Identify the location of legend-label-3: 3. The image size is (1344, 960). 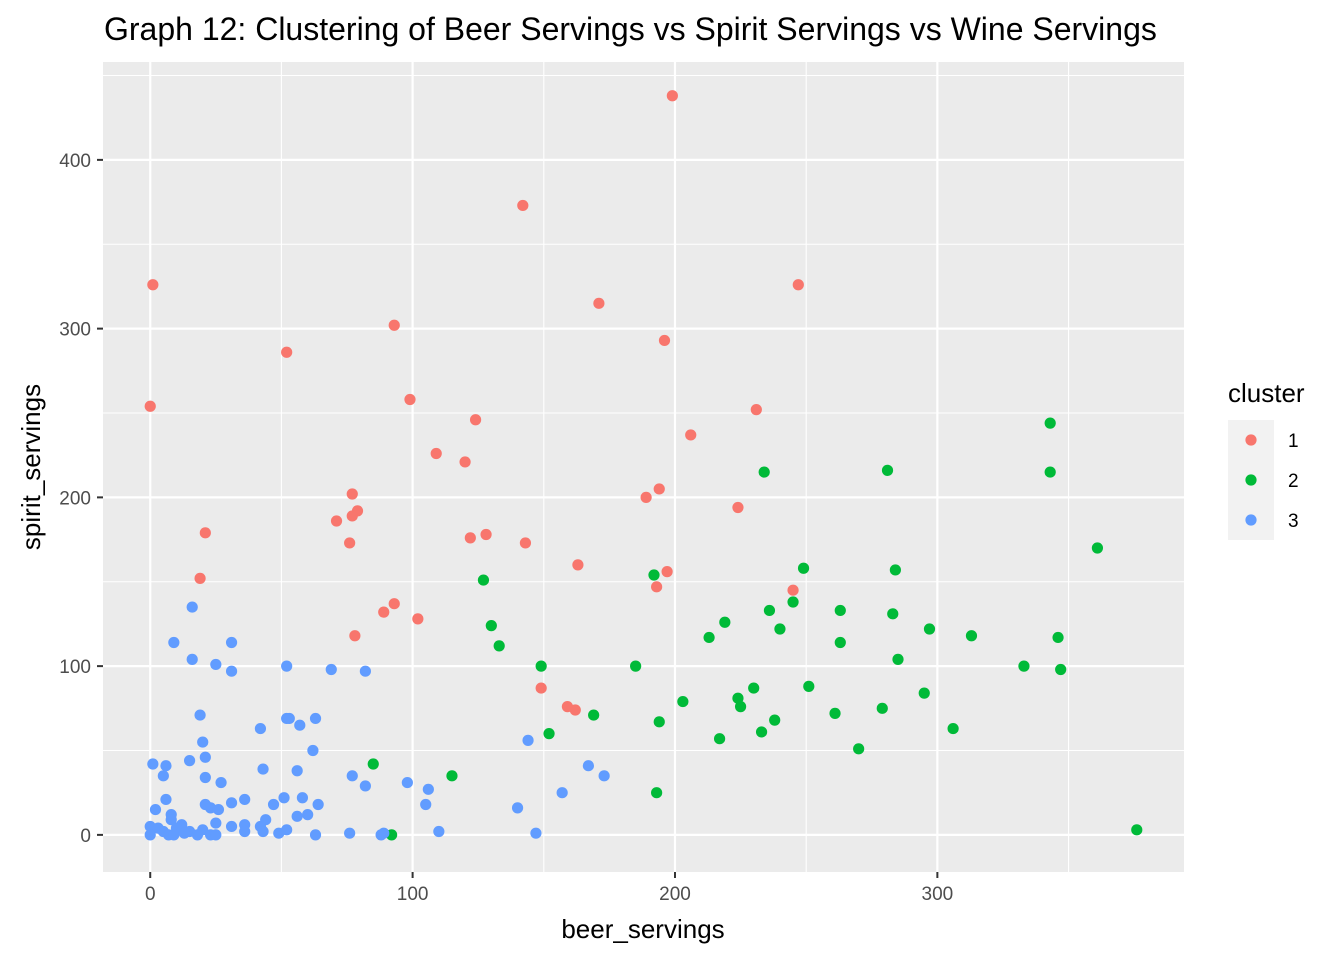
(1293, 521).